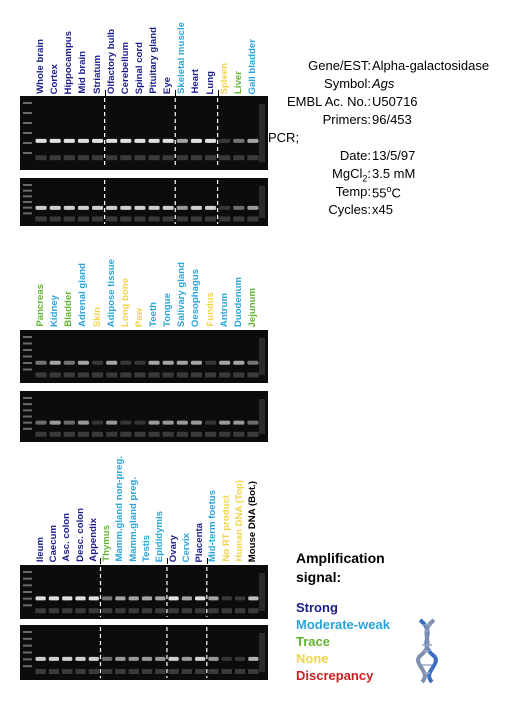  I want to click on legend-item-moderate-weak: Moderate-weak, so click(343, 624).